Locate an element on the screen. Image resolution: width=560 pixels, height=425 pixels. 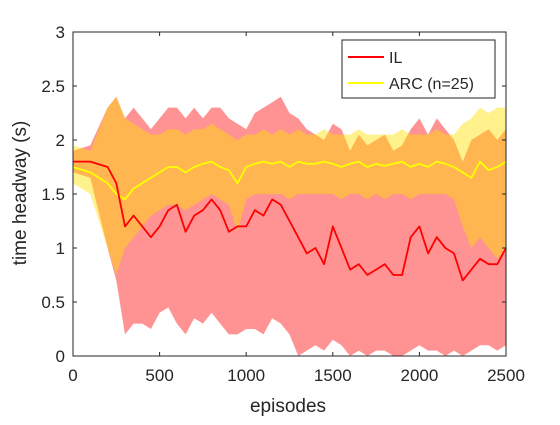
y-tick-label: 0 is located at coordinates (60, 356).